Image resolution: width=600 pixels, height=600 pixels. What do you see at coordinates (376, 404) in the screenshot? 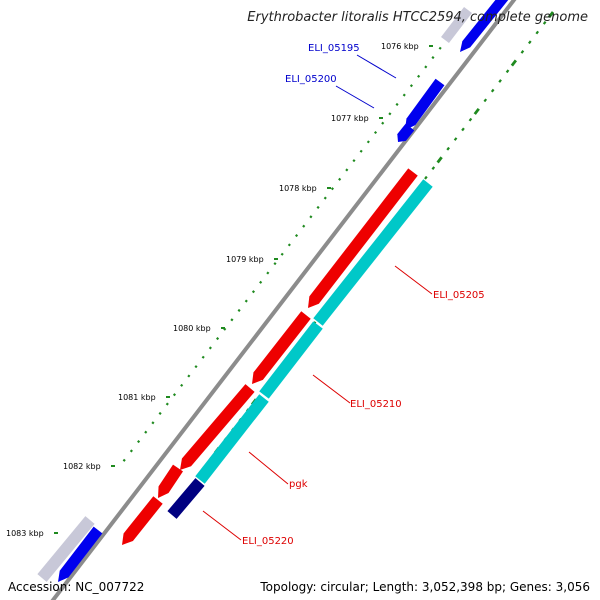
I see `gene-label: ELI_05210` at bounding box center [376, 404].